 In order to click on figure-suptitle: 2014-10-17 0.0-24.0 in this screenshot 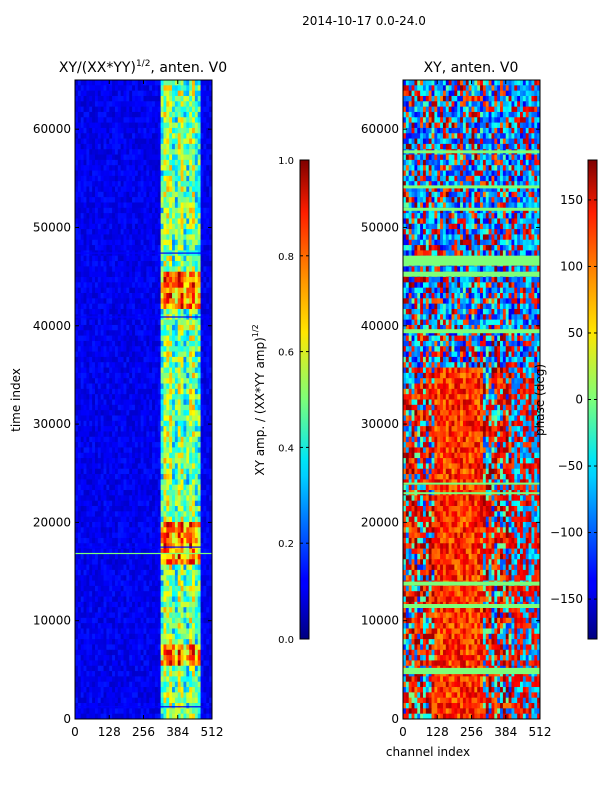, I will do `click(364, 21)`.